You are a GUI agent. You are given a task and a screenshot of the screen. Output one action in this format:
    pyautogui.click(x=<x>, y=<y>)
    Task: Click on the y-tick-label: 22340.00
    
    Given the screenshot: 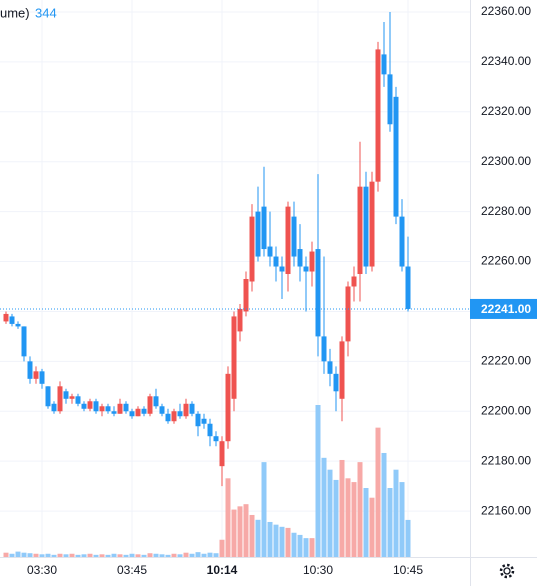 What is the action you would take?
    pyautogui.click(x=506, y=61)
    